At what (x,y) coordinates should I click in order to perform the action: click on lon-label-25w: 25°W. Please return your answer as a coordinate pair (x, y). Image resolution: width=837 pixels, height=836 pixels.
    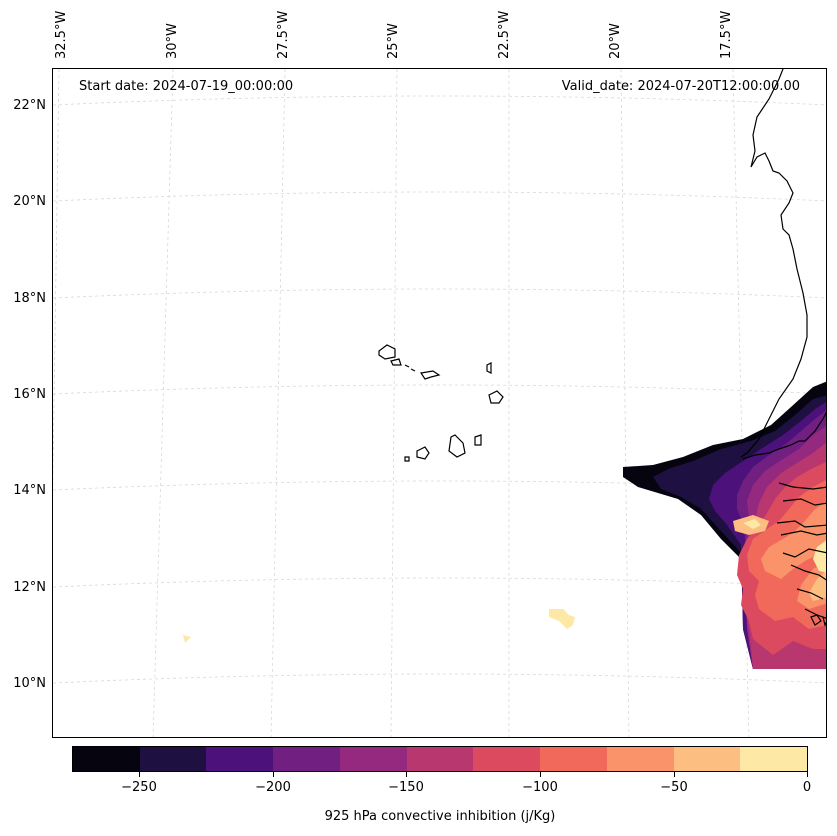
    Looking at the image, I should click on (393, 41).